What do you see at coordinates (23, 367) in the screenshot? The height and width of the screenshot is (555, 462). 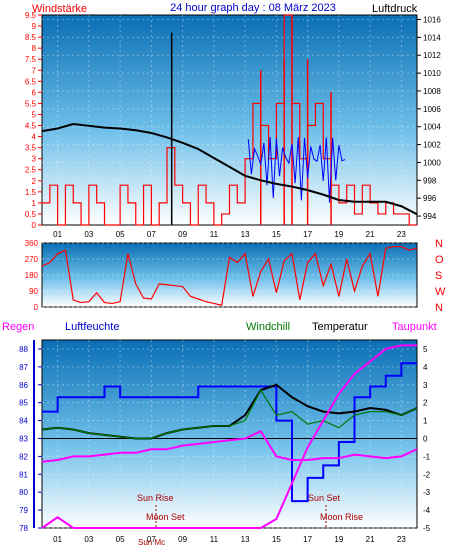 I see `left-tick-label: 87` at bounding box center [23, 367].